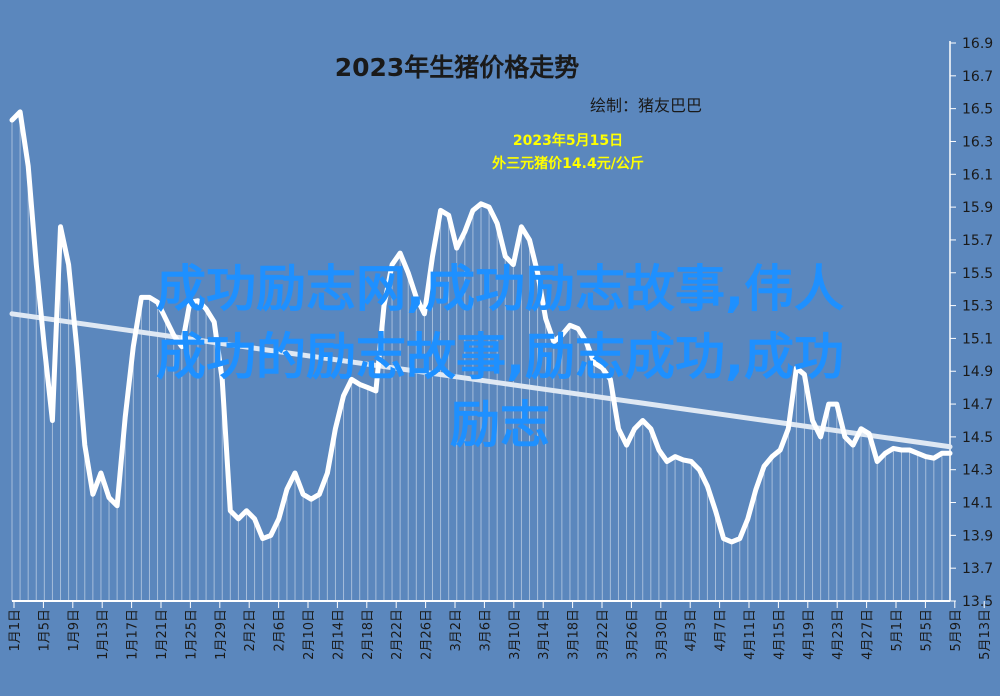  Describe the element at coordinates (838, 634) in the screenshot. I see `x-tick-label: 4月23日` at that location.